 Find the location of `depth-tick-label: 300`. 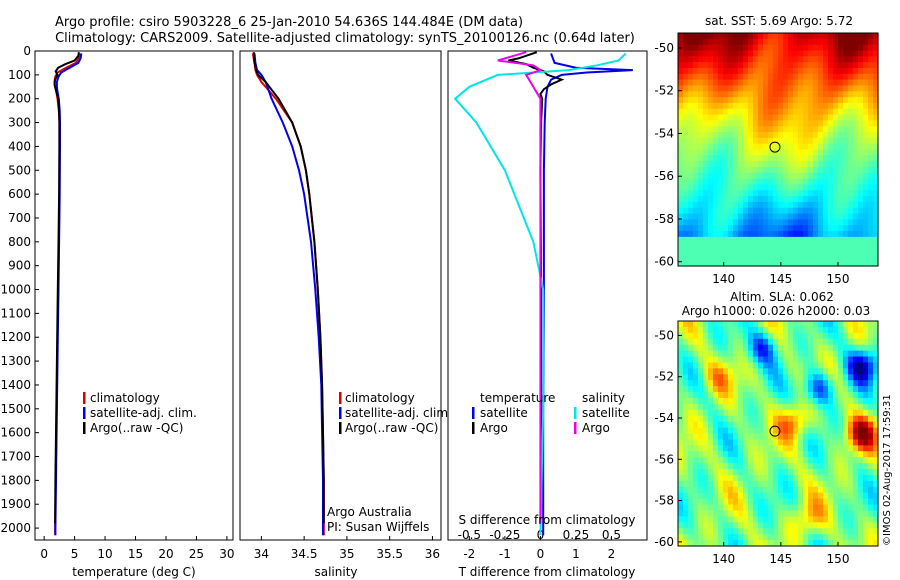

depth-tick-label: 300 is located at coordinates (19, 123).